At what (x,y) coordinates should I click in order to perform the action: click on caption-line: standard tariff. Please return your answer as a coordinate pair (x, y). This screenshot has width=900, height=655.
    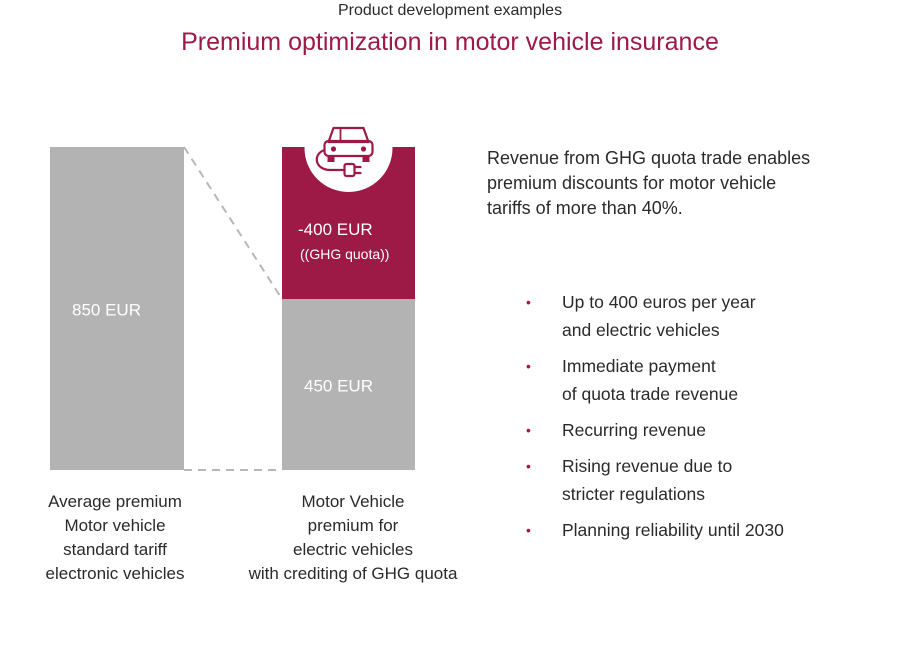
    Looking at the image, I should click on (115, 549).